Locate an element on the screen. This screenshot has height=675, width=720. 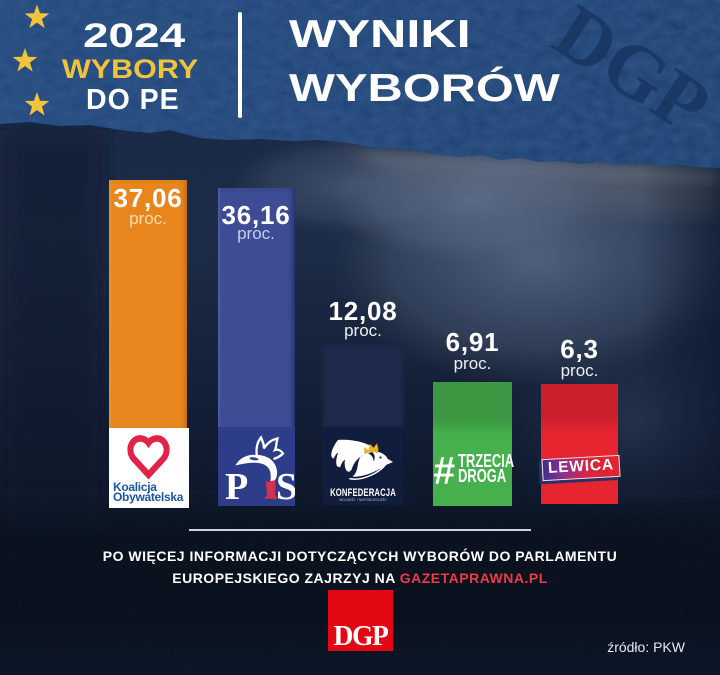
svg-text: WOLNOŚĆ I NIEPODLEGŁOŚĆ is located at coordinates (363, 500).